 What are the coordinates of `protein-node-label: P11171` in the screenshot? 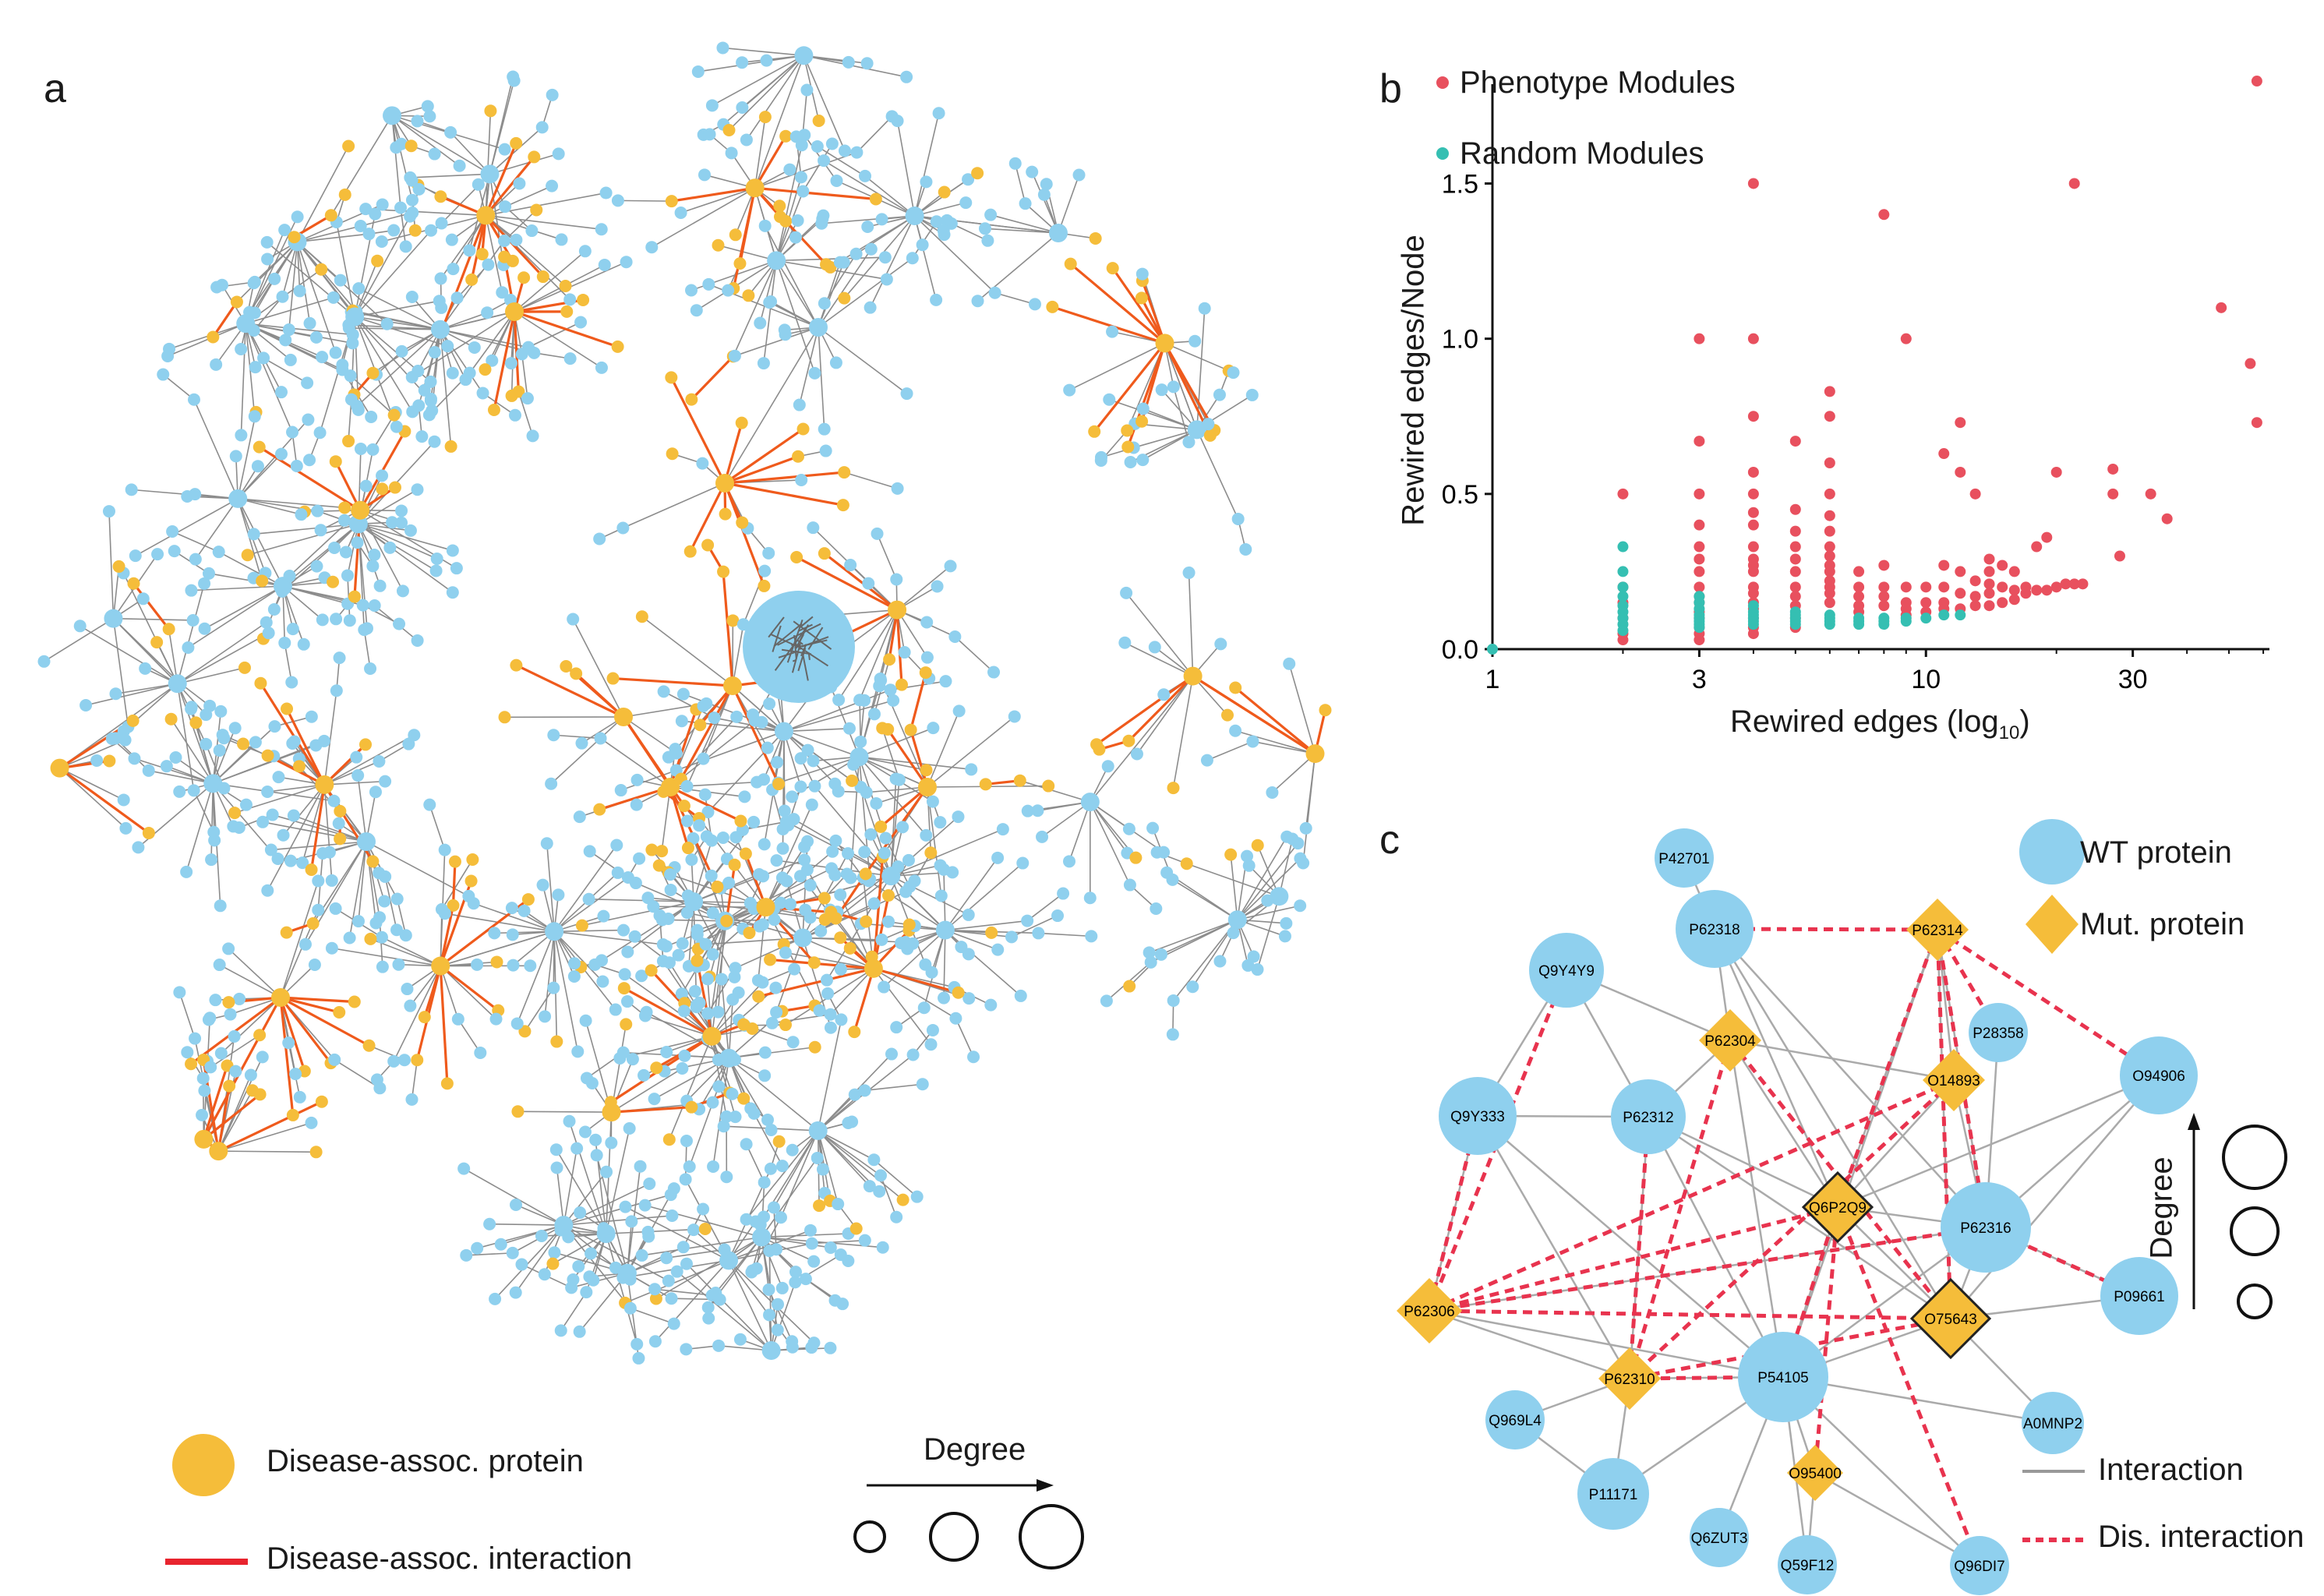 It's located at (1613, 1495).